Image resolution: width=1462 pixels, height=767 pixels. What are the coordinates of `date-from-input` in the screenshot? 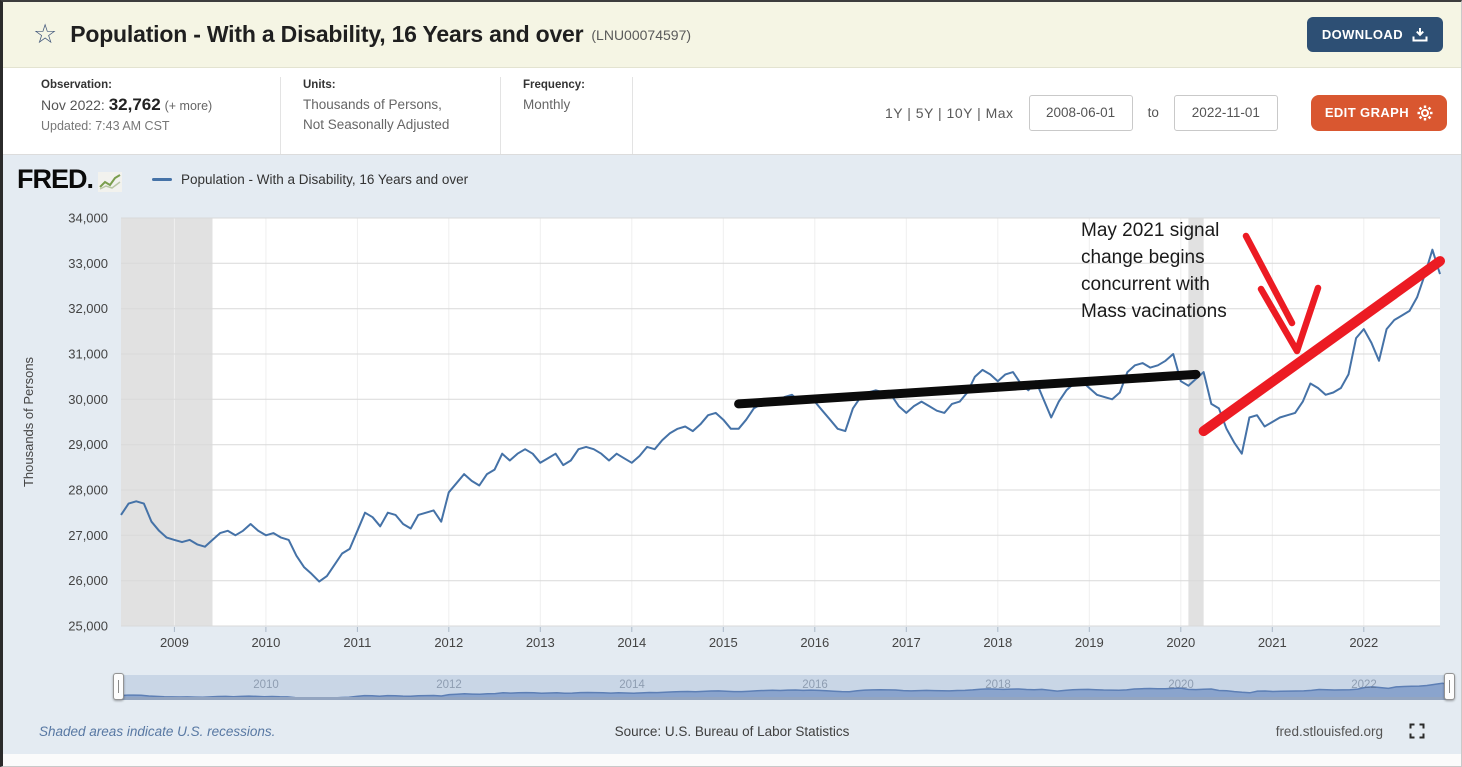 It's located at (1080, 112).